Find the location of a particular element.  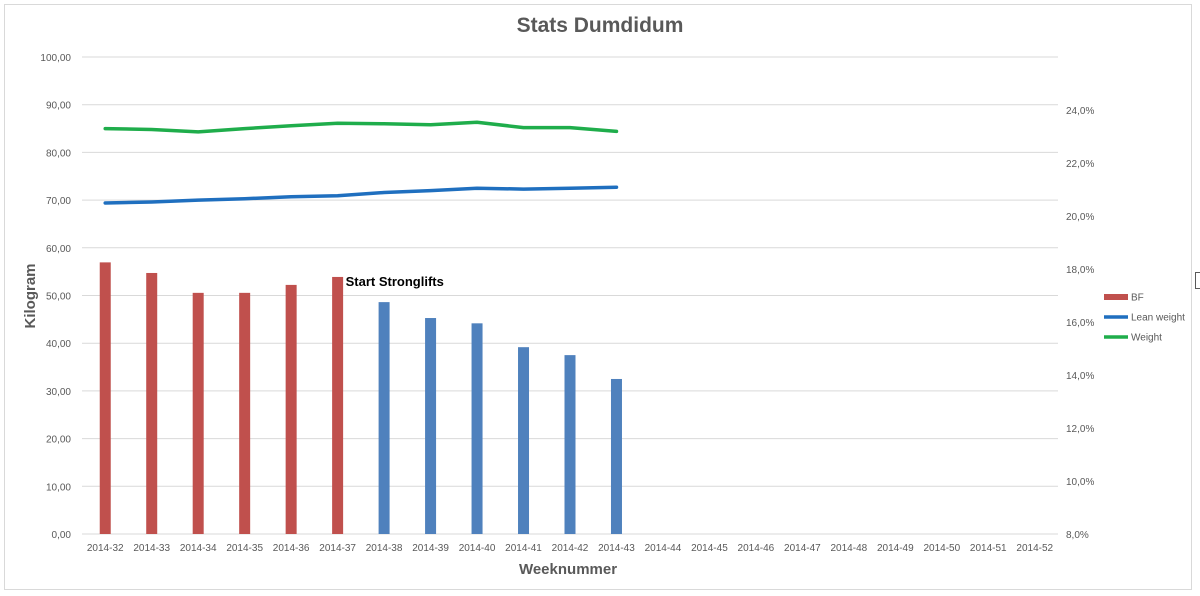

x-tick-label: 2014-50 is located at coordinates (941, 548).